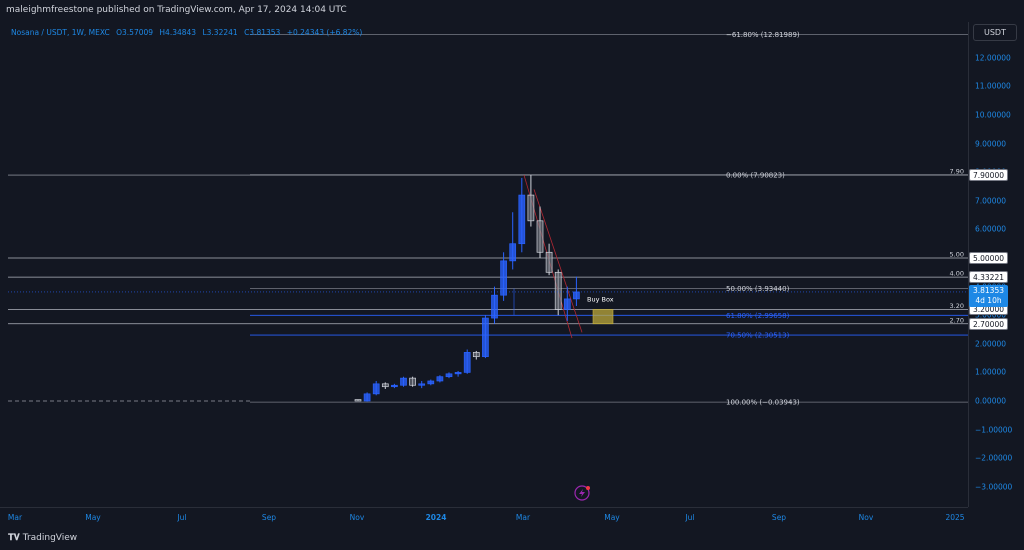 The image size is (1024, 550). Describe the element at coordinates (994, 458) in the screenshot. I see `price-tick-label: −2.00000` at that location.